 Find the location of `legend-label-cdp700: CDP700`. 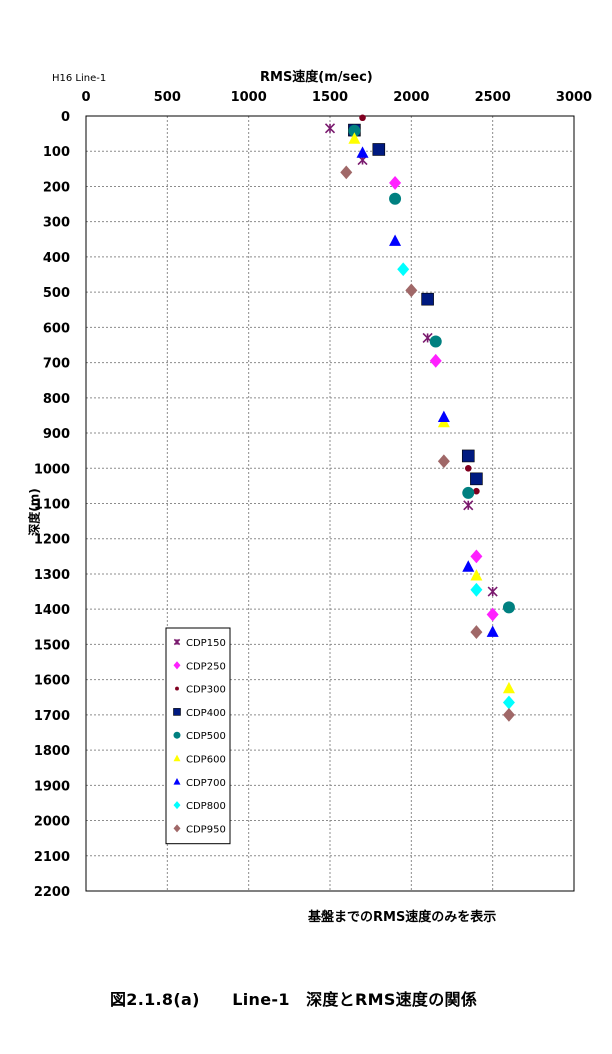

legend-label-cdp700: CDP700 is located at coordinates (206, 783).